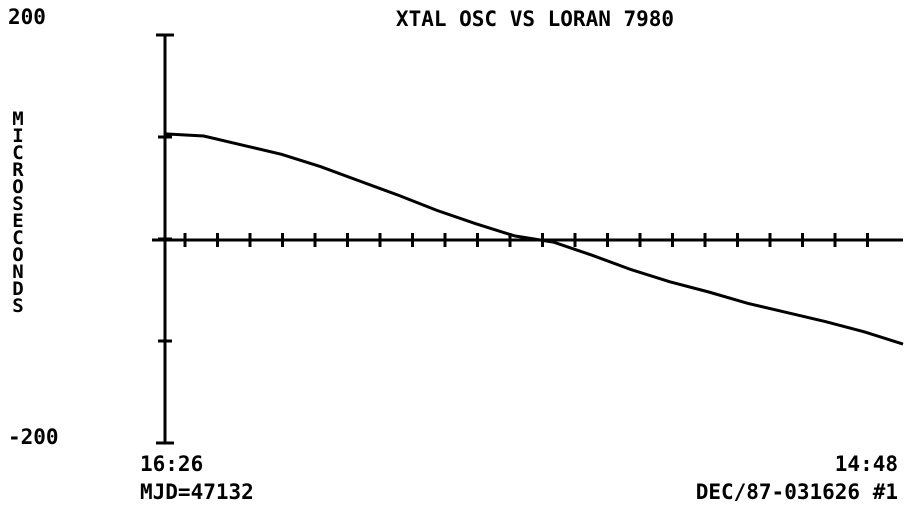 This screenshot has width=908, height=508. Describe the element at coordinates (797, 492) in the screenshot. I see `footer-right: DEC/87-031626 #1` at that location.